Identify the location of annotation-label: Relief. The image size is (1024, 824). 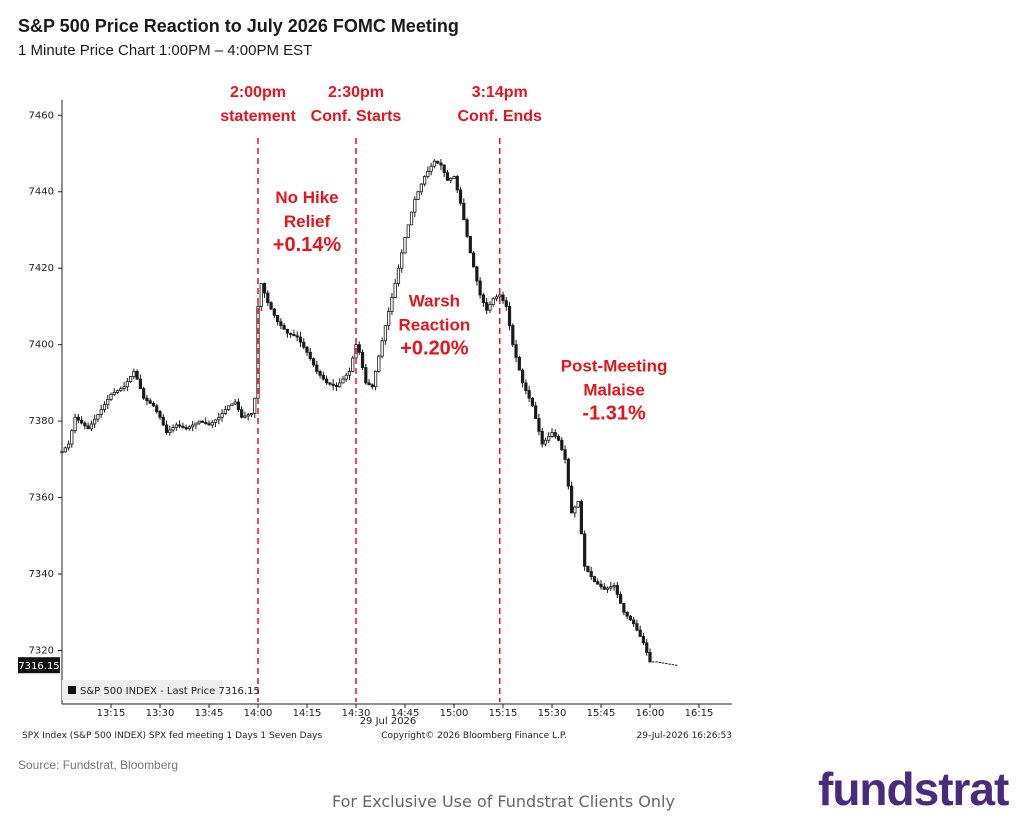
(307, 221).